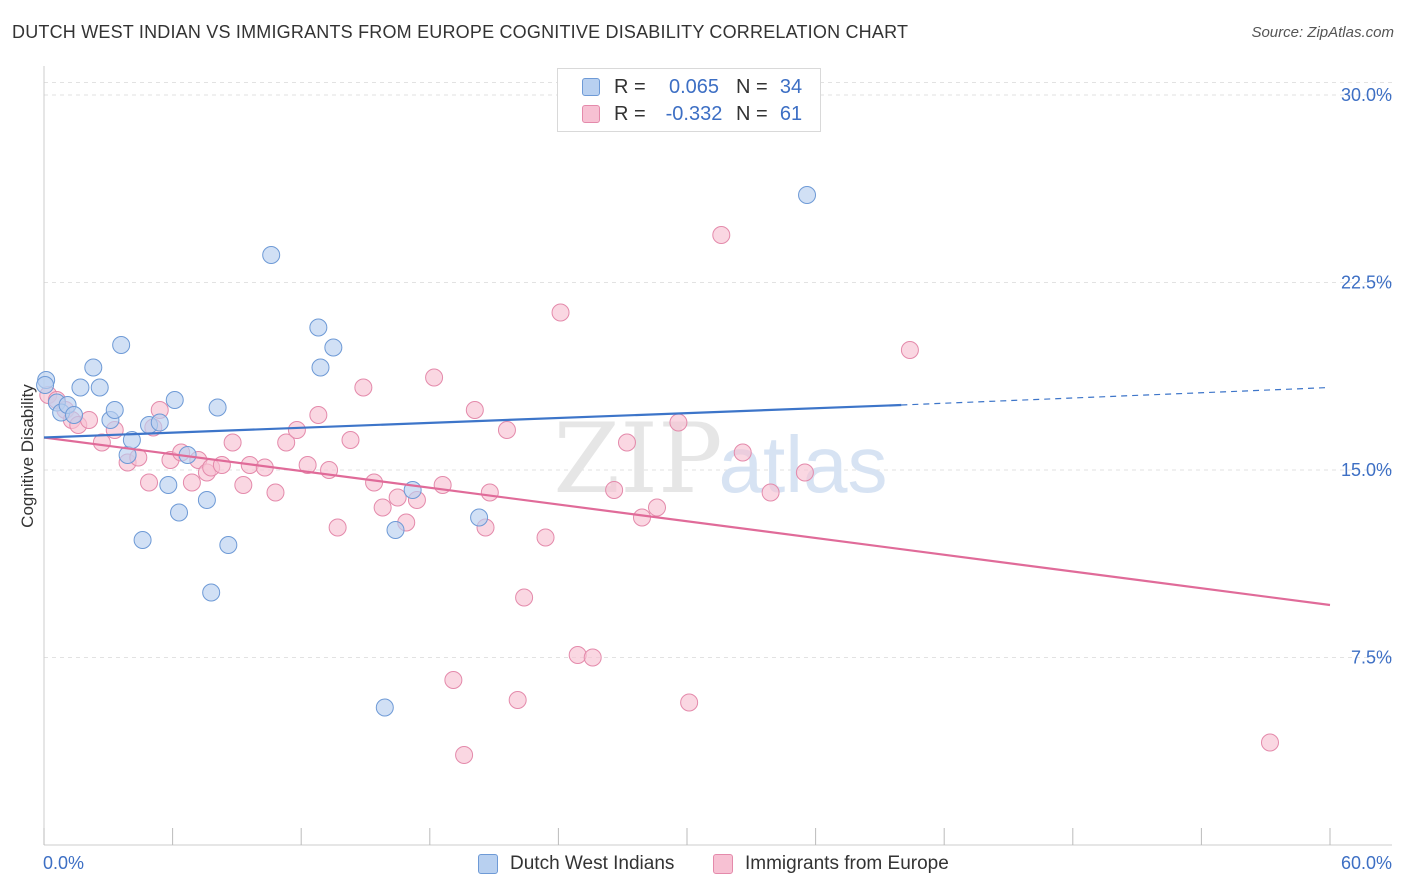 This screenshot has width=1406, height=892. I want to click on source-label: Source: ZipAtlas.com, so click(1322, 32).